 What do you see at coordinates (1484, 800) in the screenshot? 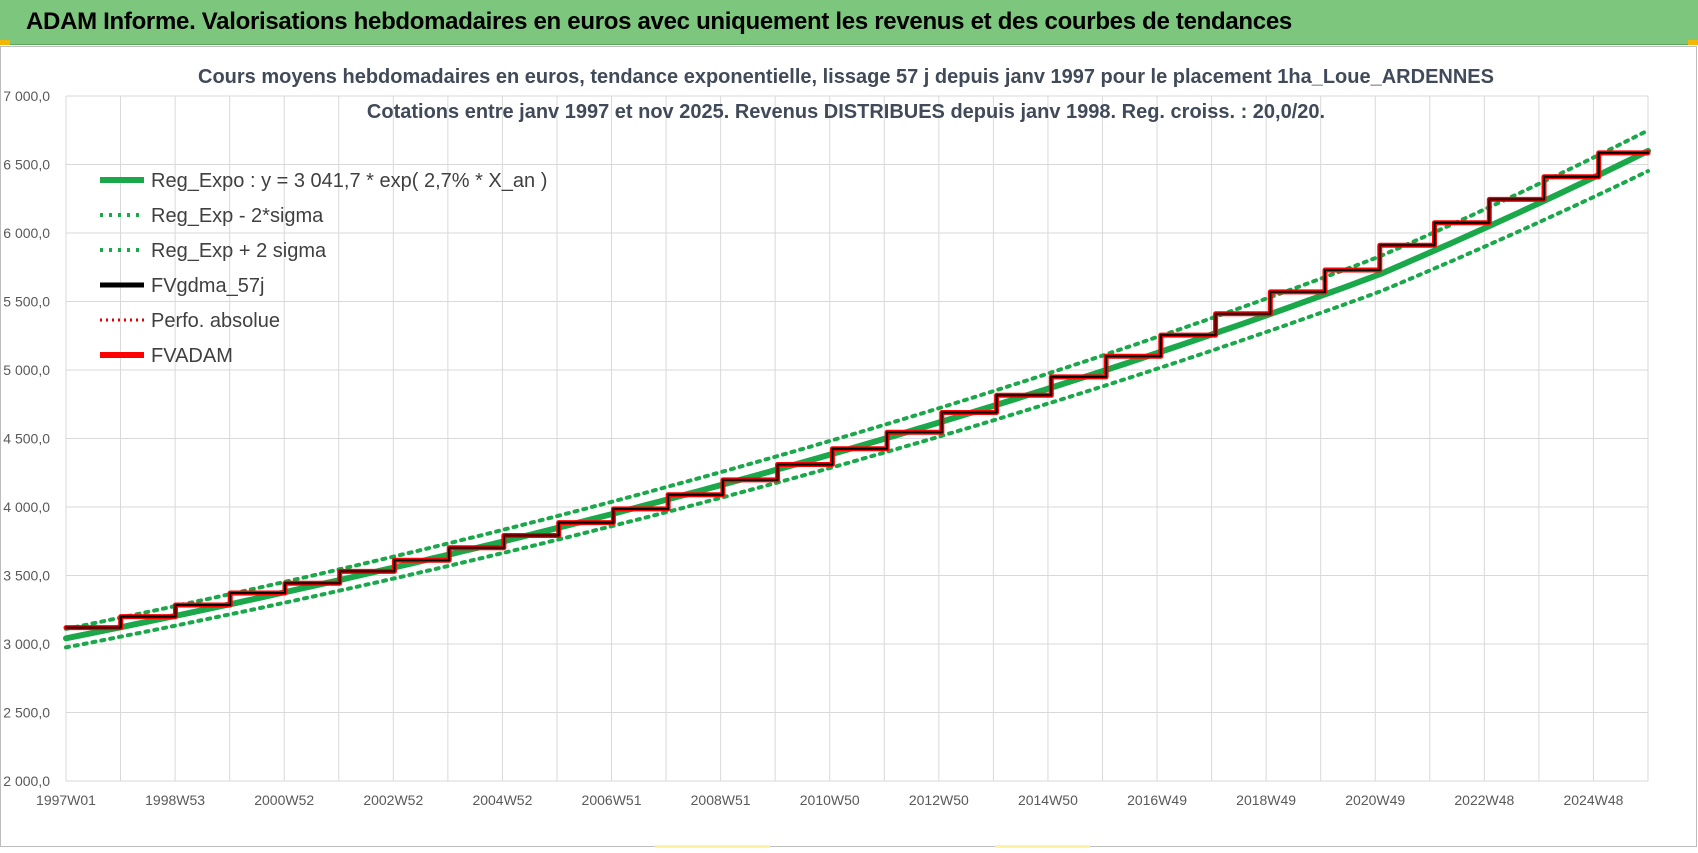
I see `x-tick-label: 2022W48` at bounding box center [1484, 800].